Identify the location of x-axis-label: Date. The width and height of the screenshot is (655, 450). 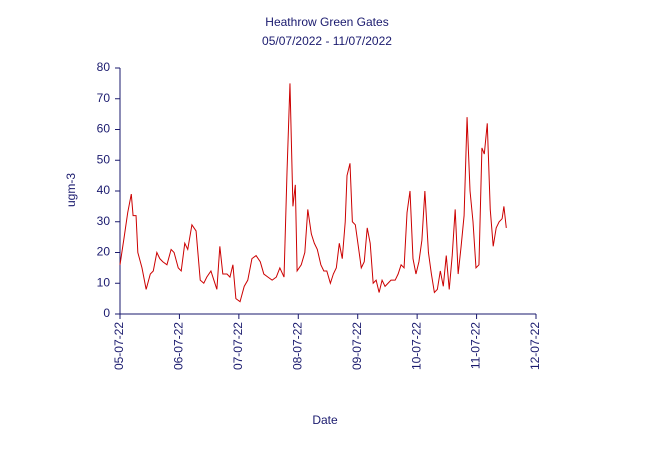
(325, 420).